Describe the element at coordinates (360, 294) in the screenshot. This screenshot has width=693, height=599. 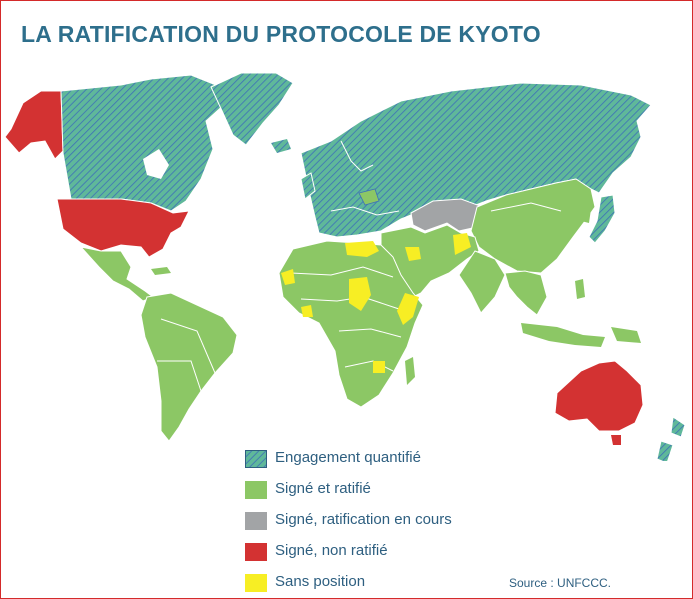
I see `region-chad` at that location.